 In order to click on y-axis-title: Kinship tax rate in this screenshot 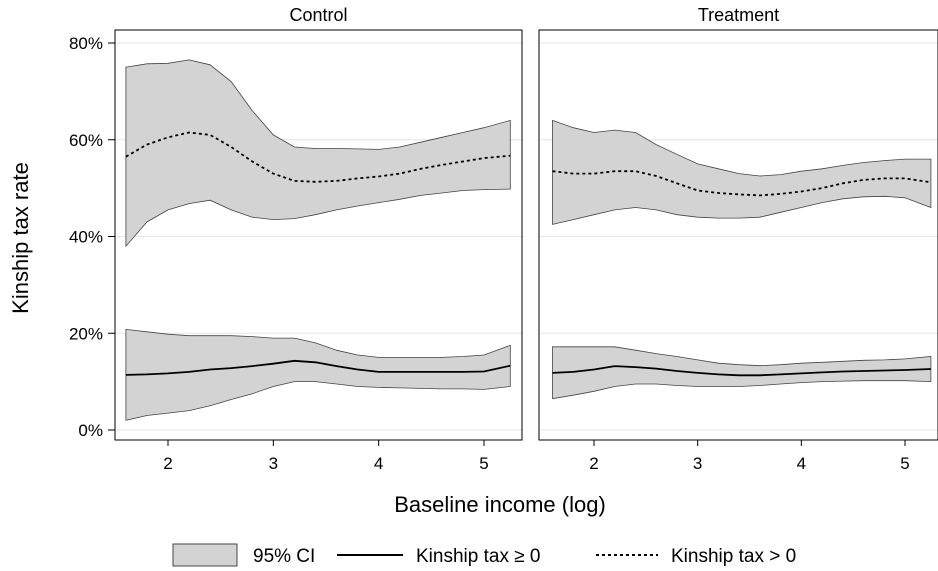, I will do `click(20, 238)`.